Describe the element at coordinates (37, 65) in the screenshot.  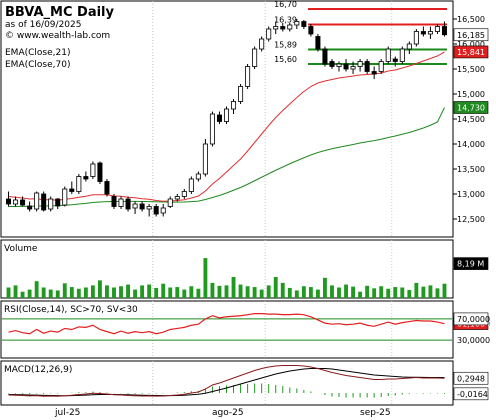
I see `legend-ema70: EMA(Close,70)` at that location.